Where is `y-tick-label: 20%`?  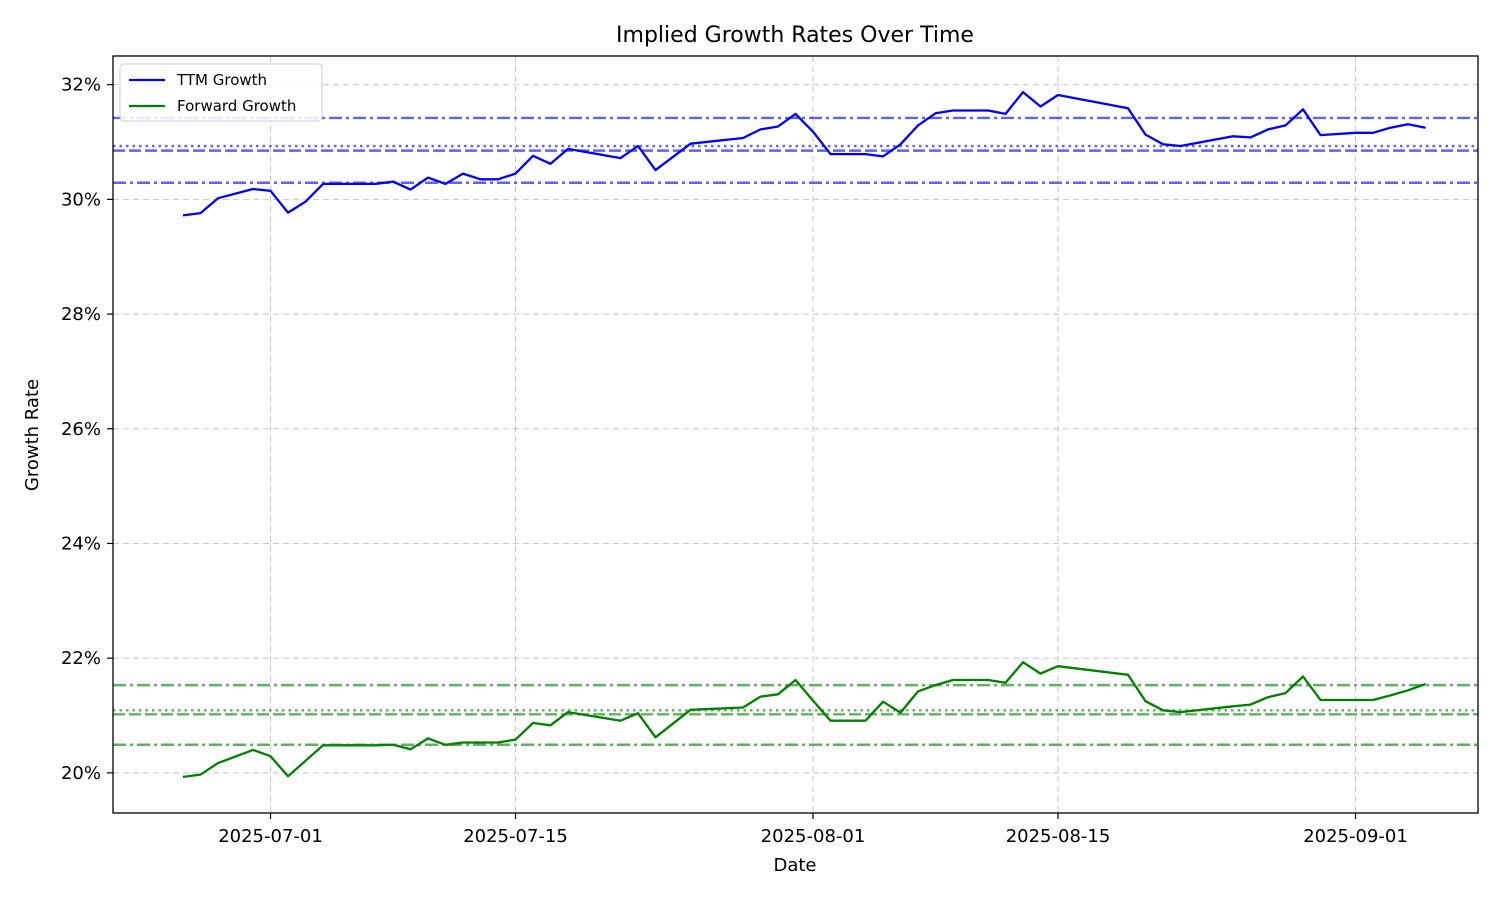
y-tick-label: 20% is located at coordinates (81, 773).